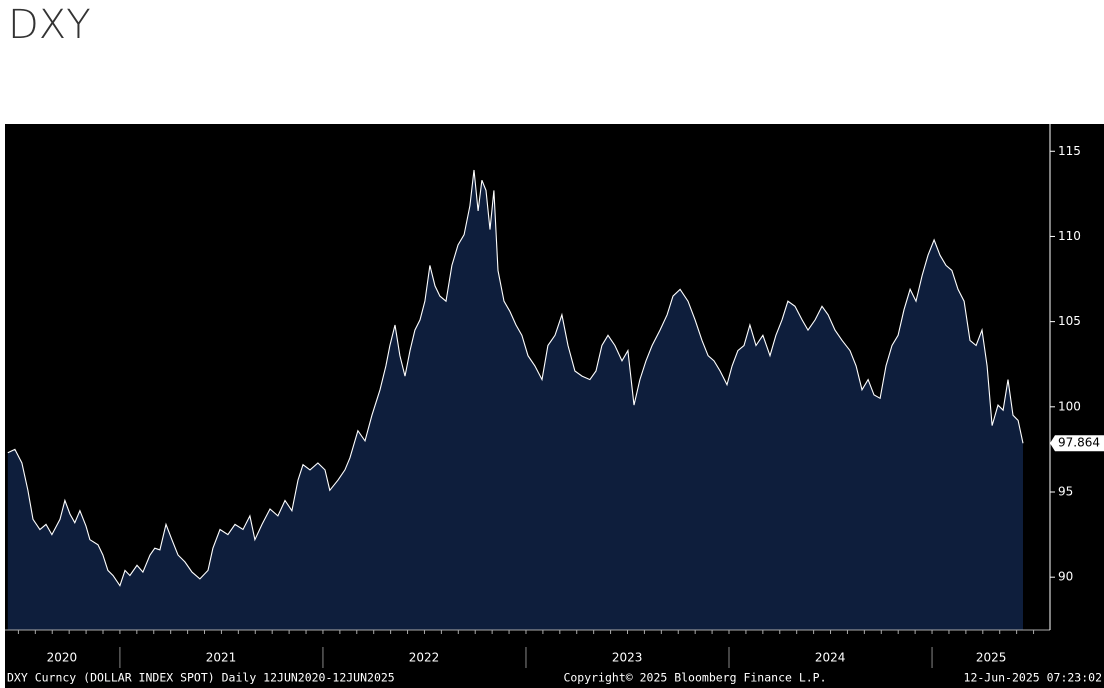  Describe the element at coordinates (1065, 492) in the screenshot. I see `y-tick-label: 95` at that location.